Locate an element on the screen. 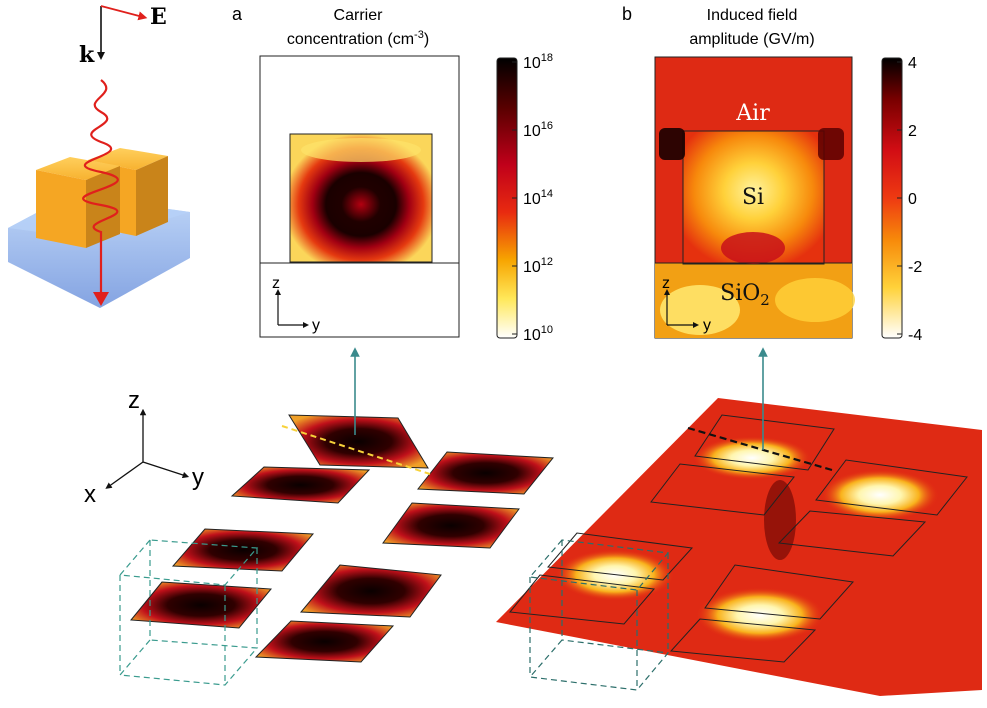  e-field-arrow is located at coordinates (124, 13).